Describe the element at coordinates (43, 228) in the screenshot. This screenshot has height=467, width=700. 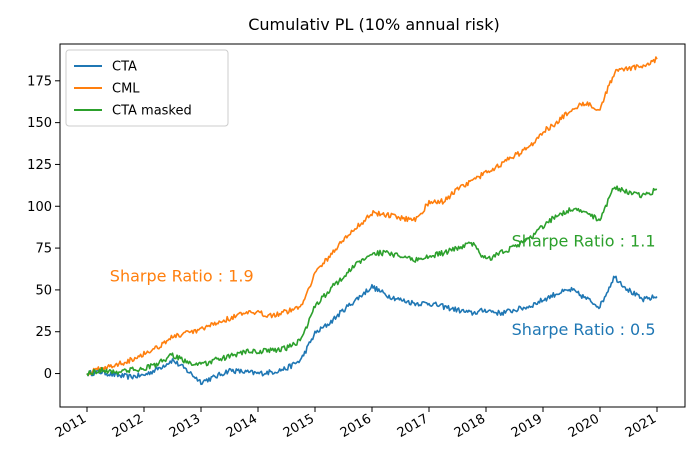
I see `y-axis: 0 25 50 75 100 125 150 175` at that location.